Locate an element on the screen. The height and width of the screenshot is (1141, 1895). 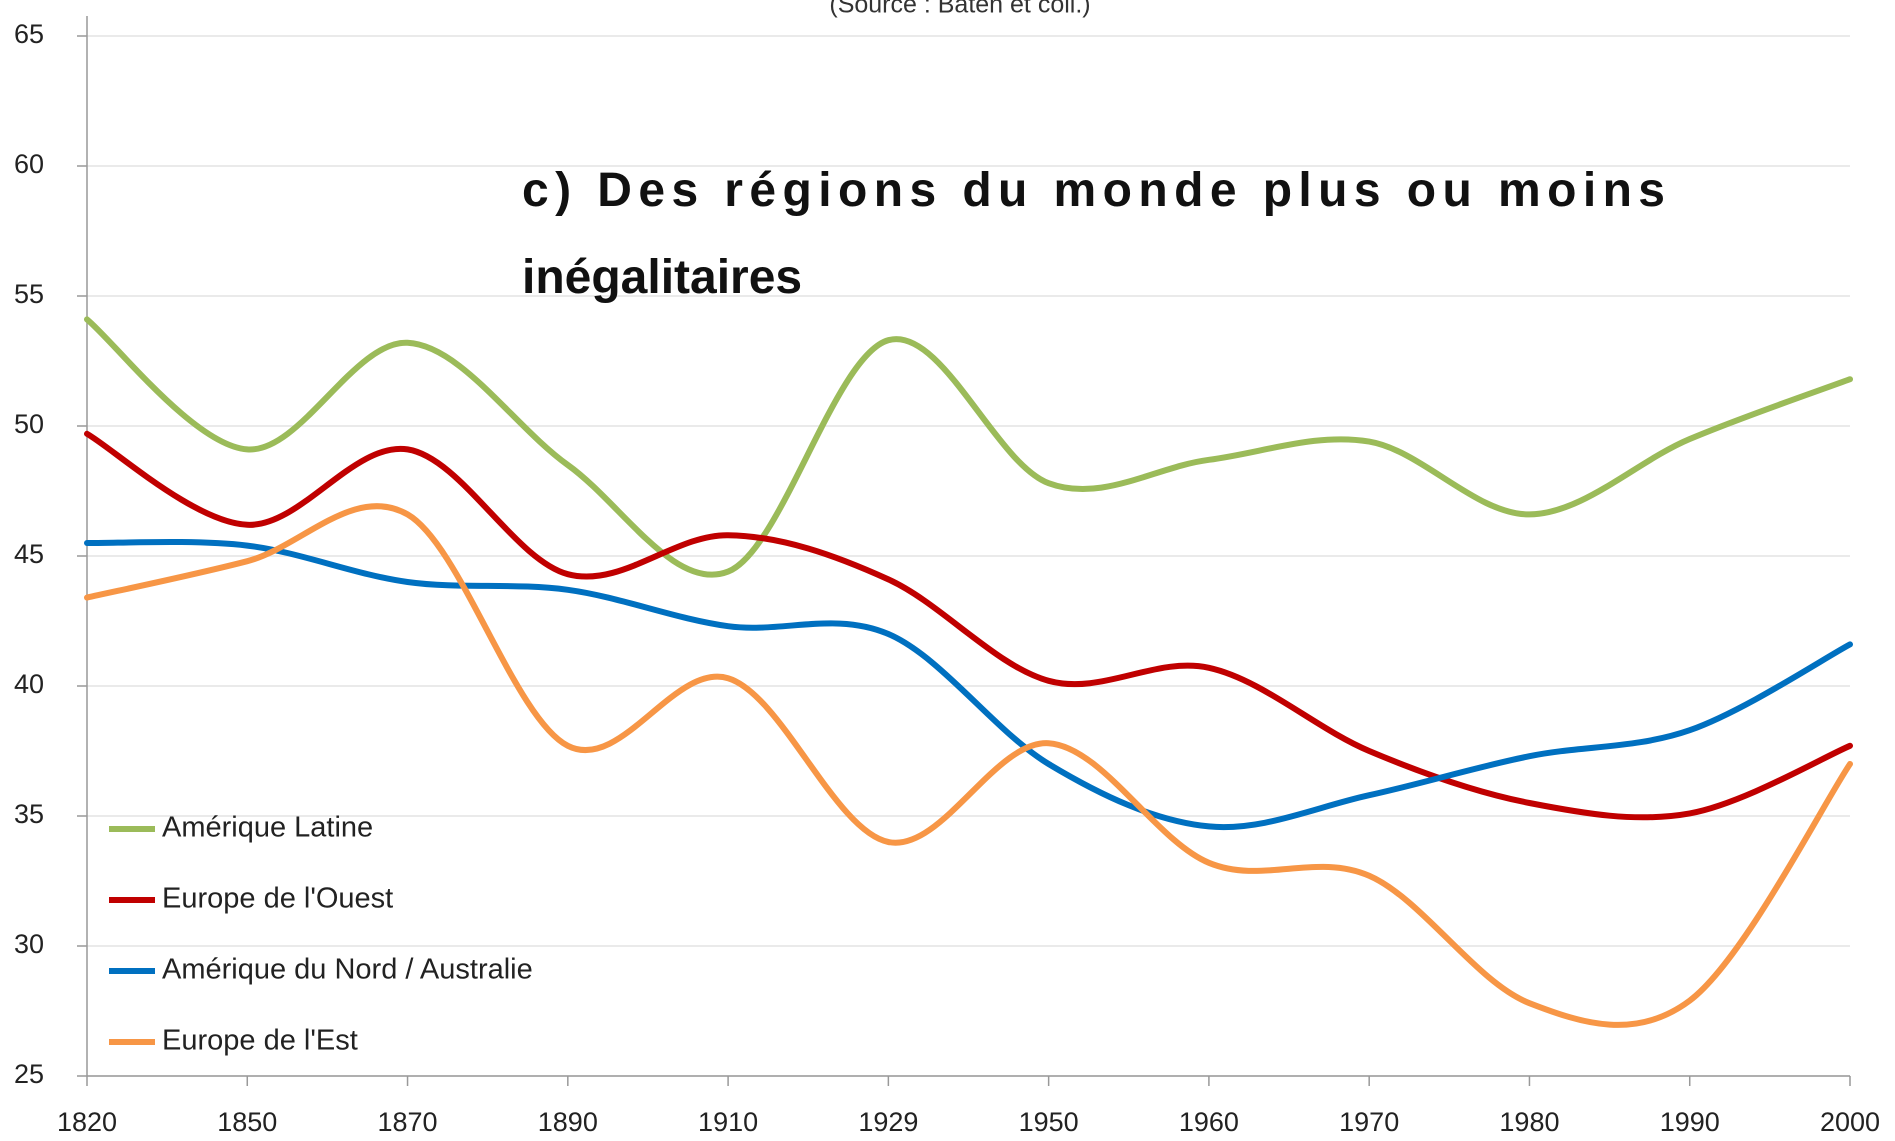
x-tick-label: 1950 is located at coordinates (1049, 1122).